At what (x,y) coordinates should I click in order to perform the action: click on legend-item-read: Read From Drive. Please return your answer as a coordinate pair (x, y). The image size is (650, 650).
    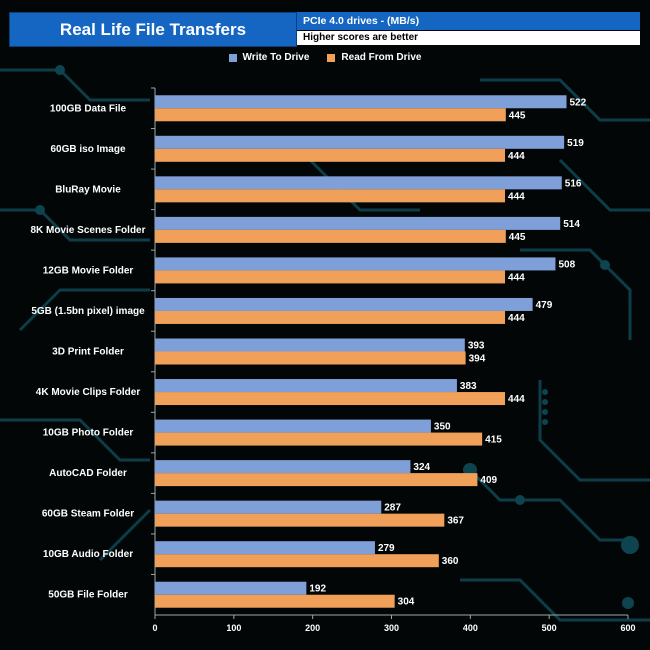
    Looking at the image, I should click on (374, 57).